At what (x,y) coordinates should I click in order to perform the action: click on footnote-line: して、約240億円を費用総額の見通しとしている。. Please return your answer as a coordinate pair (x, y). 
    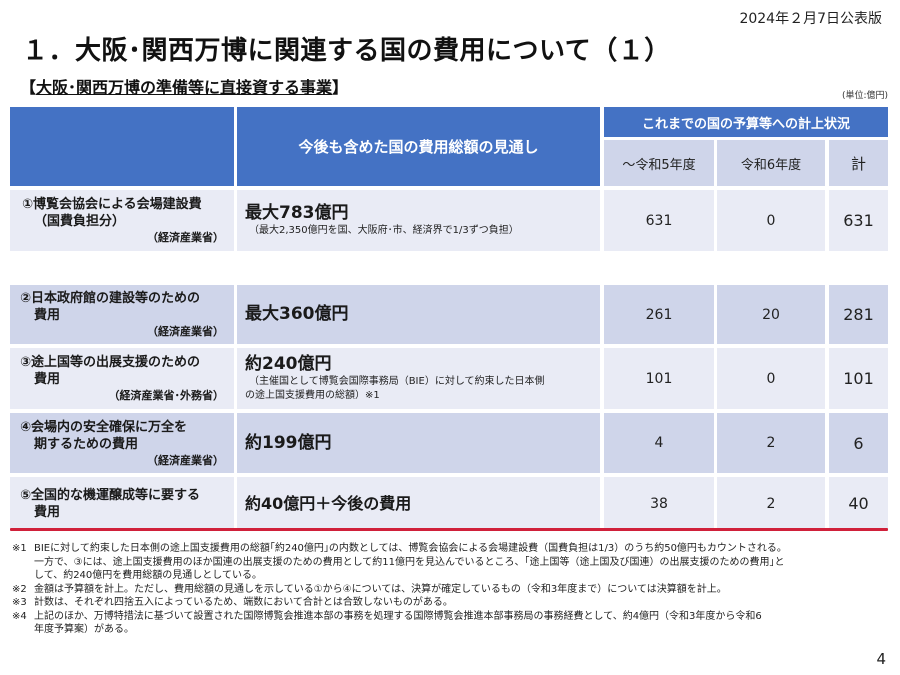
    Looking at the image, I should click on (148, 575).